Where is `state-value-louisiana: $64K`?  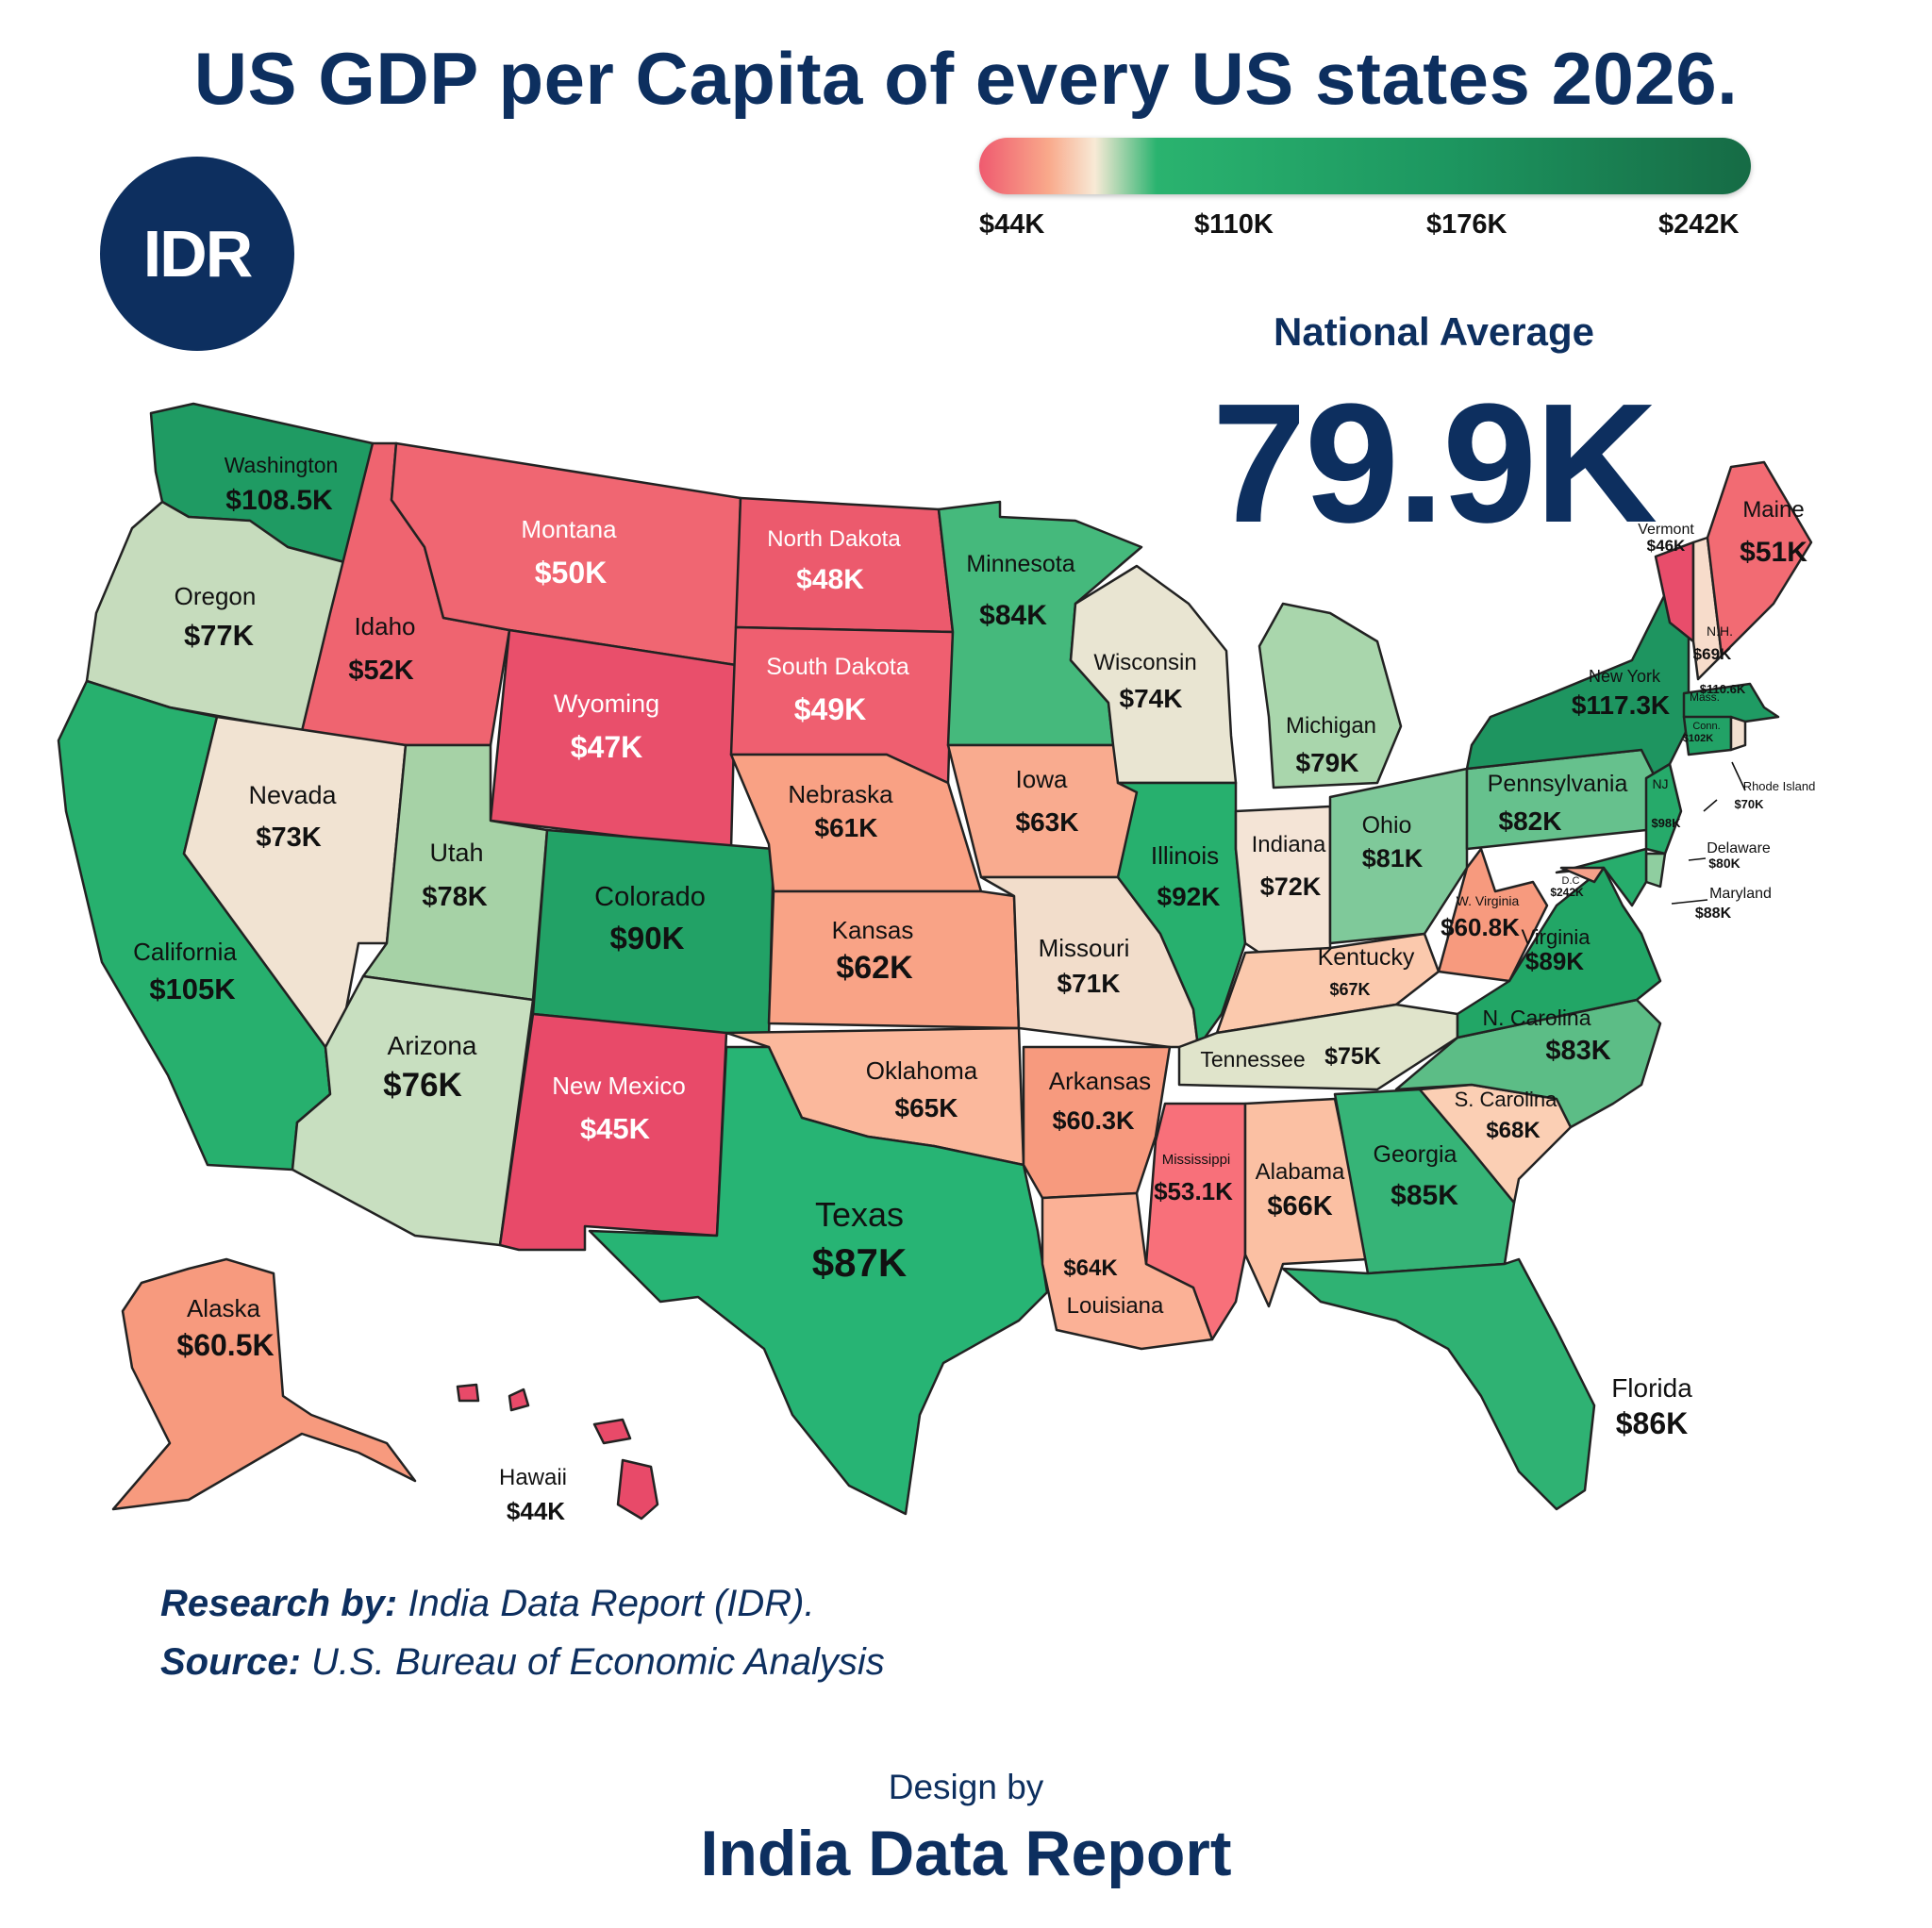
state-value-louisiana: $64K is located at coordinates (1091, 1268).